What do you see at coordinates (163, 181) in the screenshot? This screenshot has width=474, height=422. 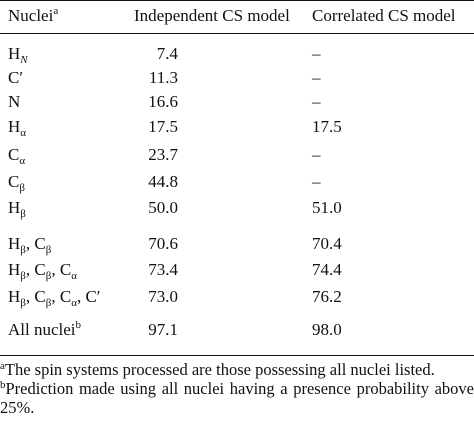 I see `independent-value: 44.8` at bounding box center [163, 181].